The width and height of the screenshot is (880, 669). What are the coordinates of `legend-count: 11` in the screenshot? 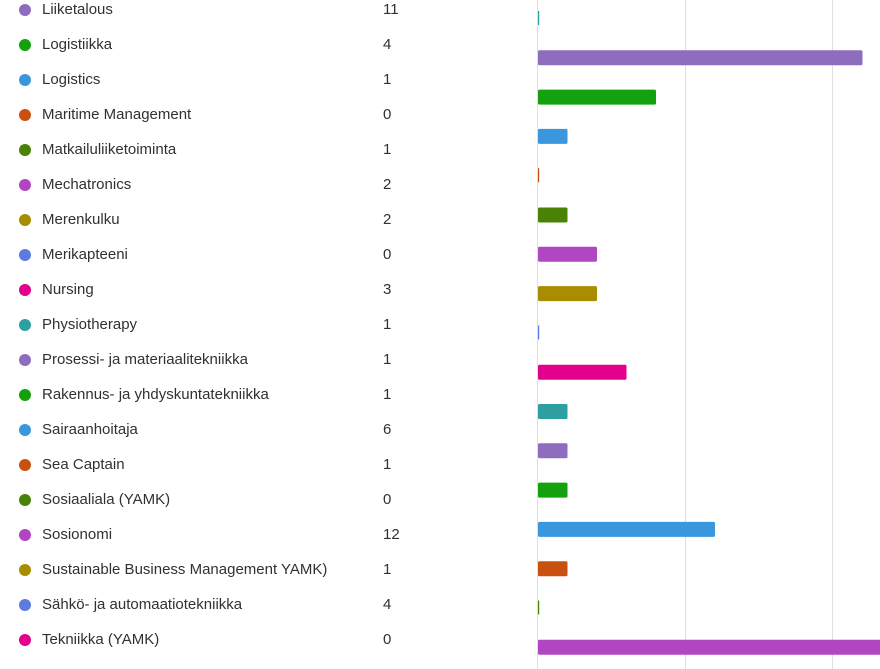 It's located at (391, 9).